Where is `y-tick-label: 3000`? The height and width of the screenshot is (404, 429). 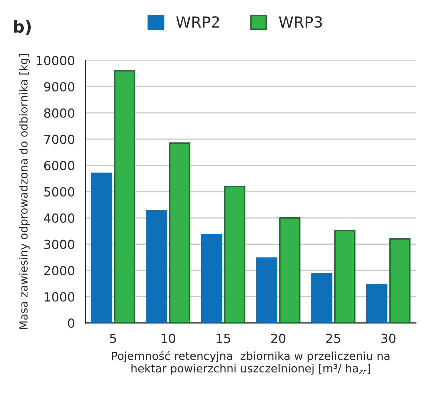
y-tick-label: 3000 is located at coordinates (59, 245).